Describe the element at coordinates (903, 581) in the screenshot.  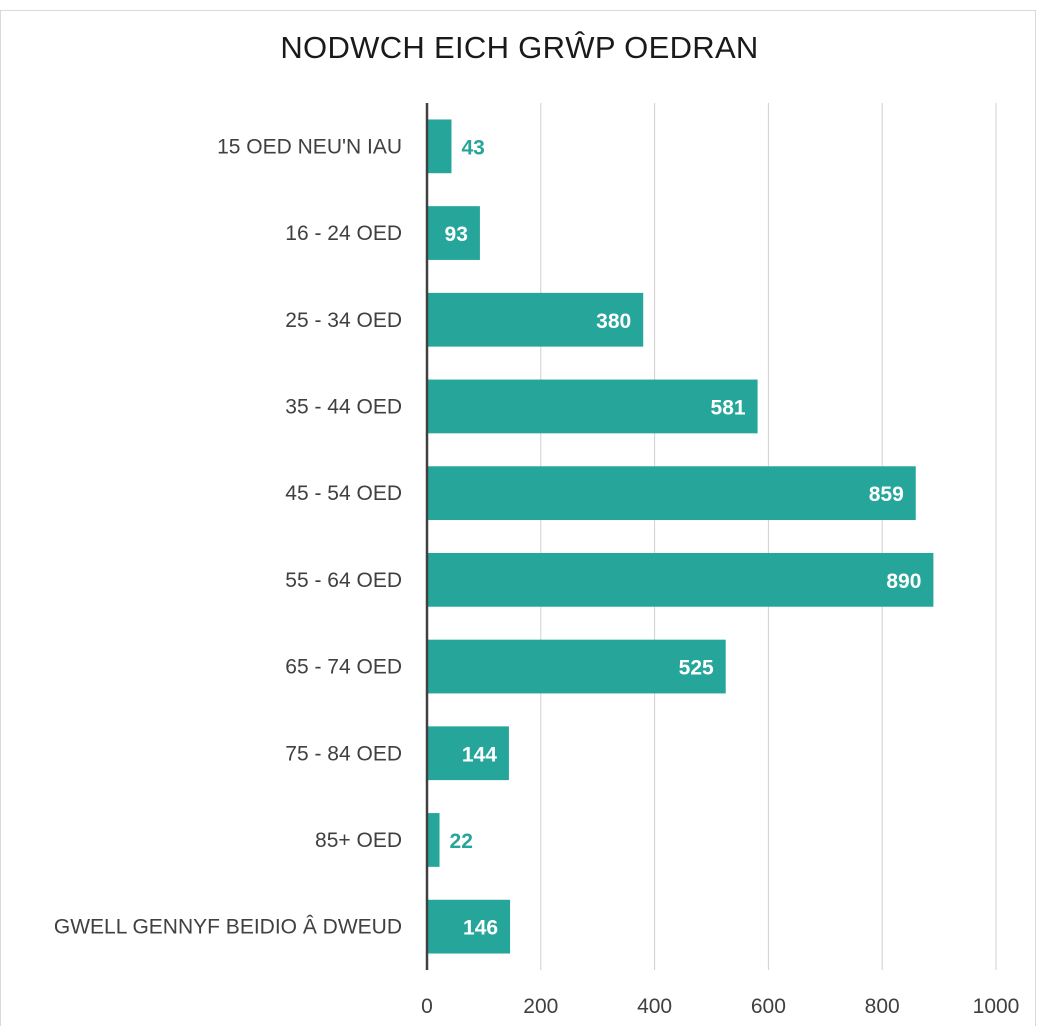
I see `data-label: 890` at that location.